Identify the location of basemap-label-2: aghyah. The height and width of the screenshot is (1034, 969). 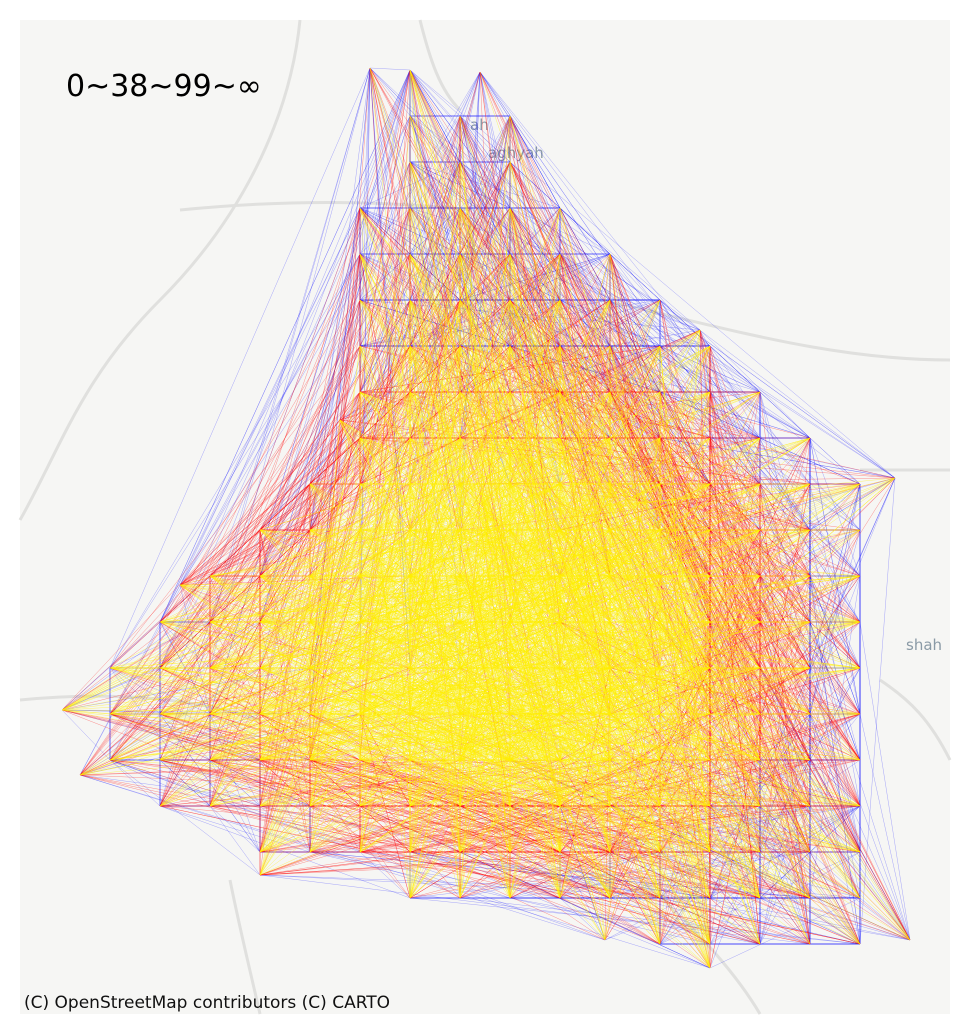
(516, 153).